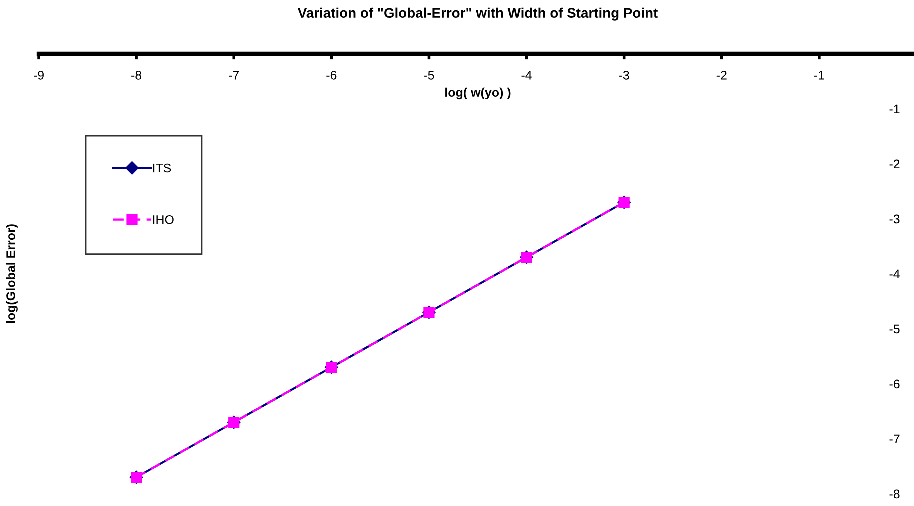  What do you see at coordinates (163, 219) in the screenshot?
I see `legend-label: IHO` at bounding box center [163, 219].